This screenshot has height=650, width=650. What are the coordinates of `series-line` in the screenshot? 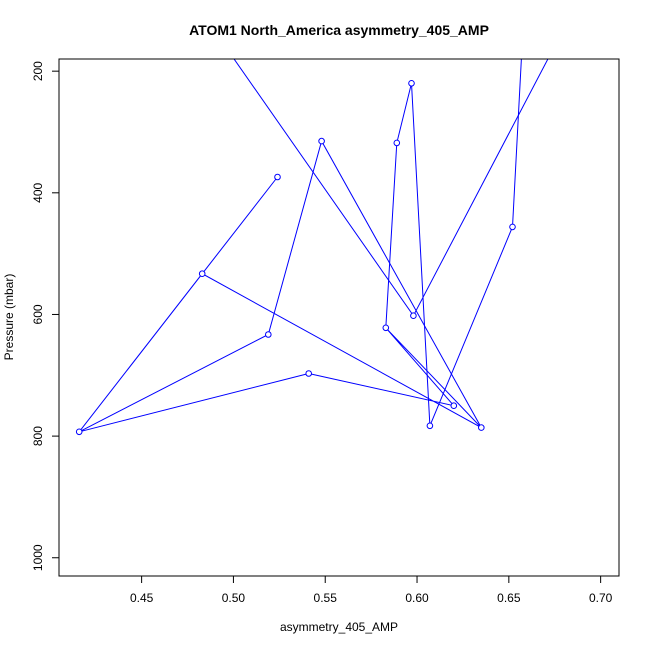 It's located at (453, 242).